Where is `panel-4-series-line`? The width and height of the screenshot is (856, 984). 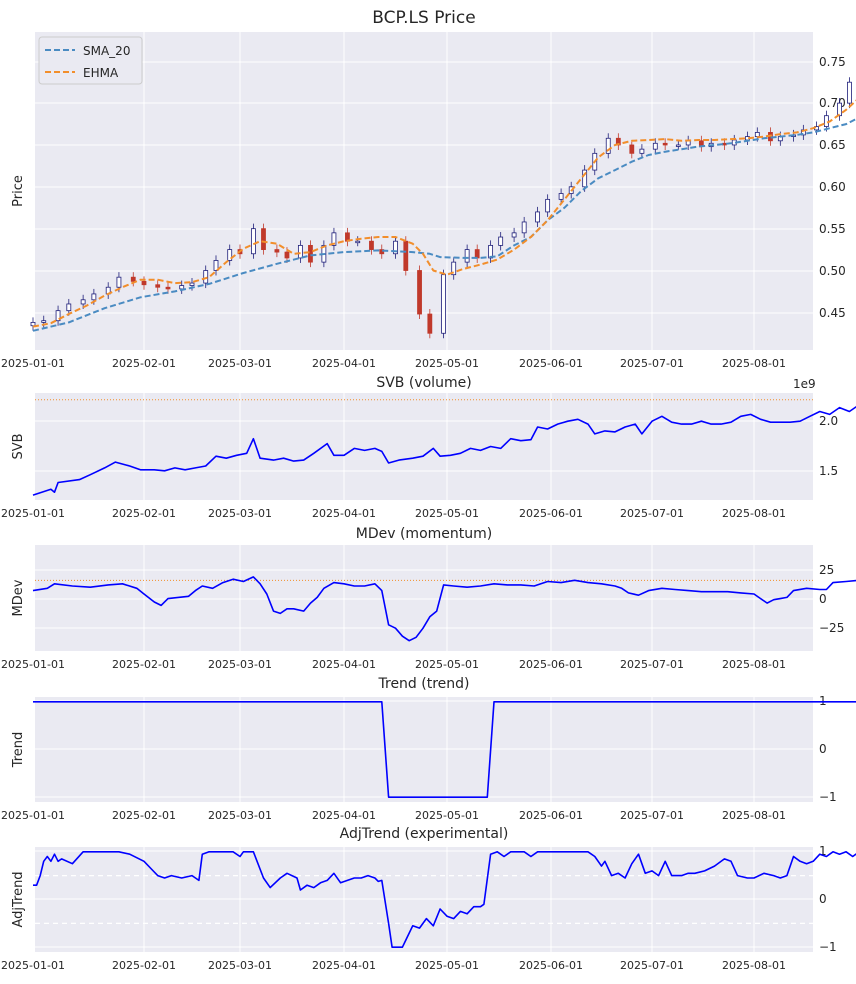 panel-4-series-line is located at coordinates (444, 899).